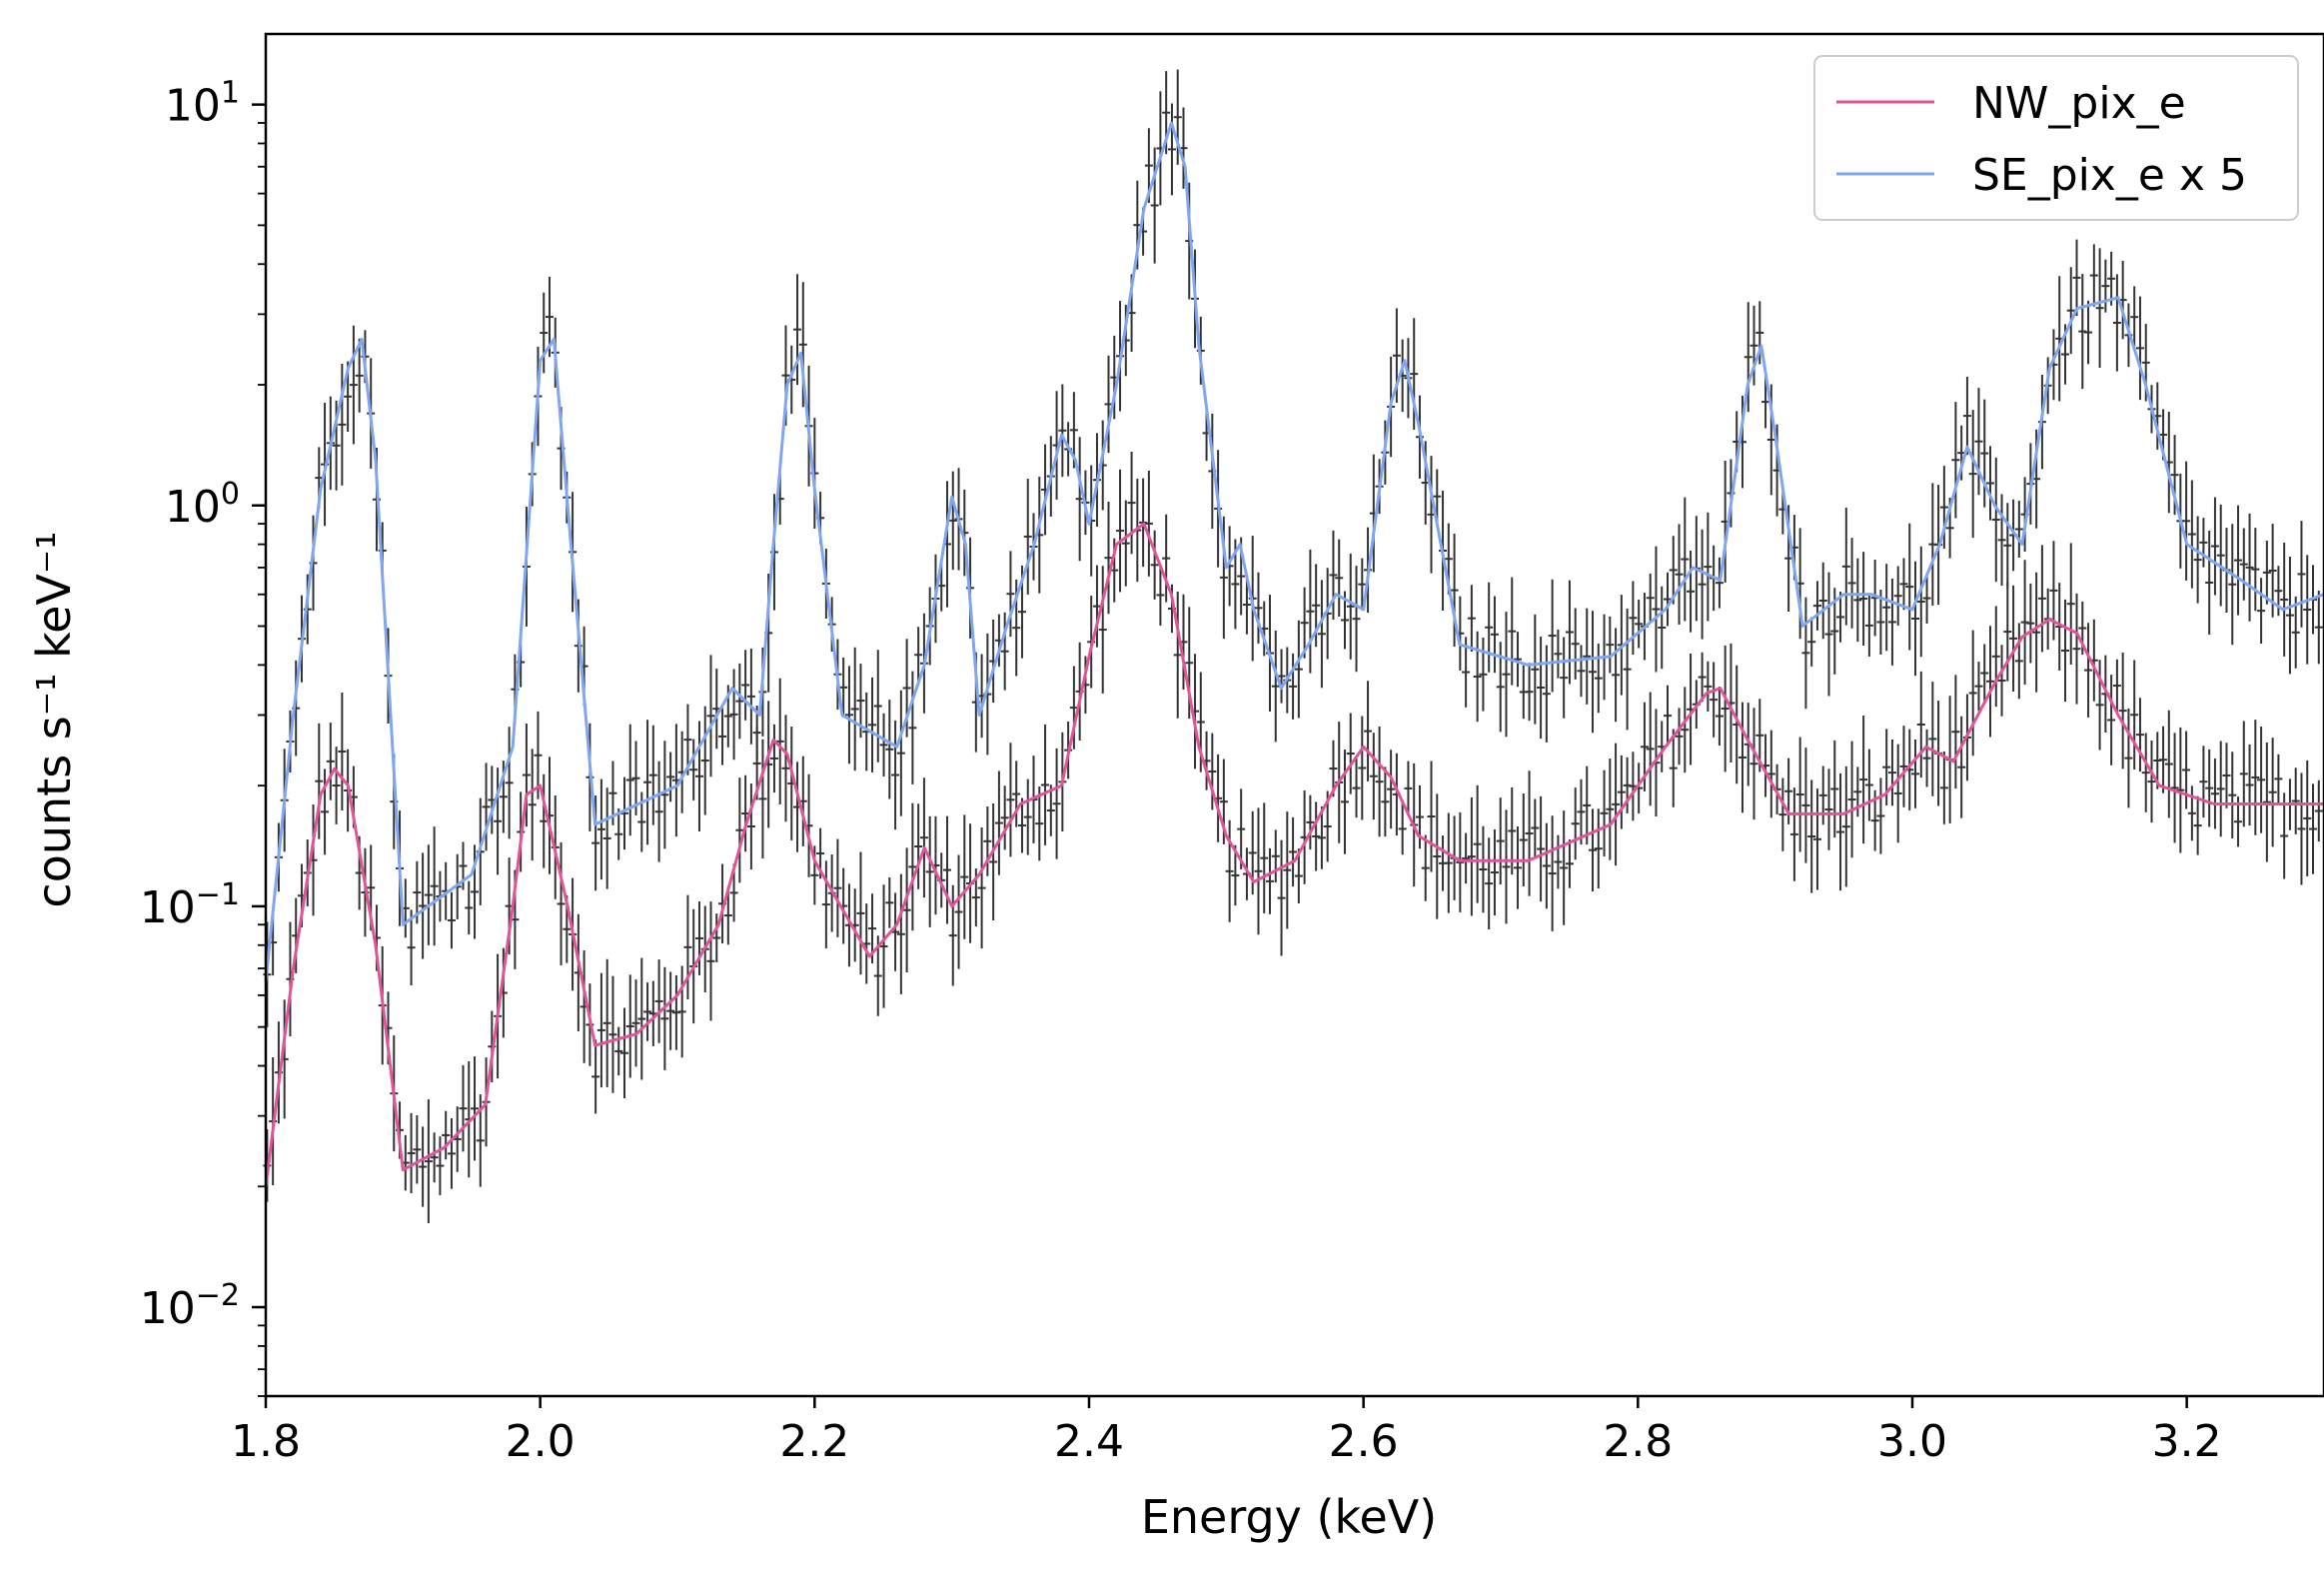  What do you see at coordinates (1089, 1441) in the screenshot?
I see `x-tick-label: 2.4` at bounding box center [1089, 1441].